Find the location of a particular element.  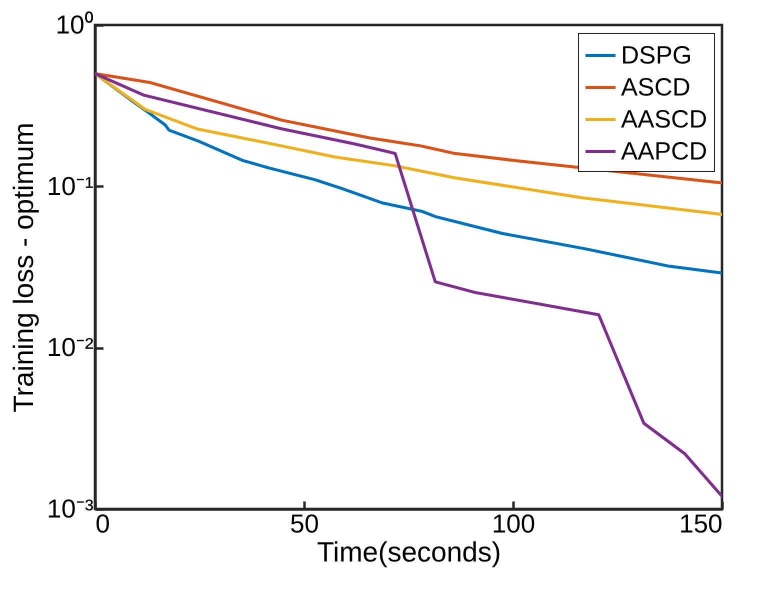

y-tick-label: 10⁰ is located at coordinates (75, 25).